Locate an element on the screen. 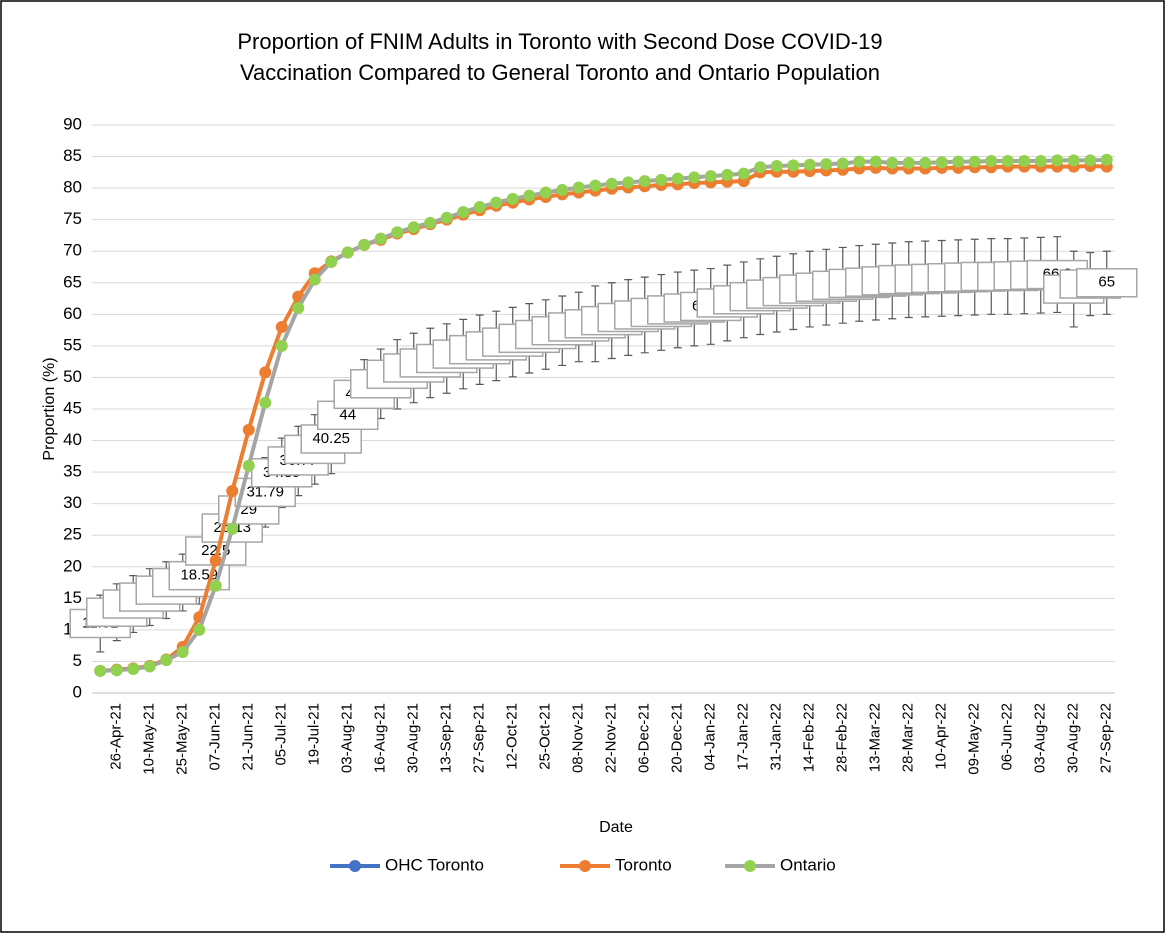  x-tick-label: 09-May-22 is located at coordinates (974, 739).